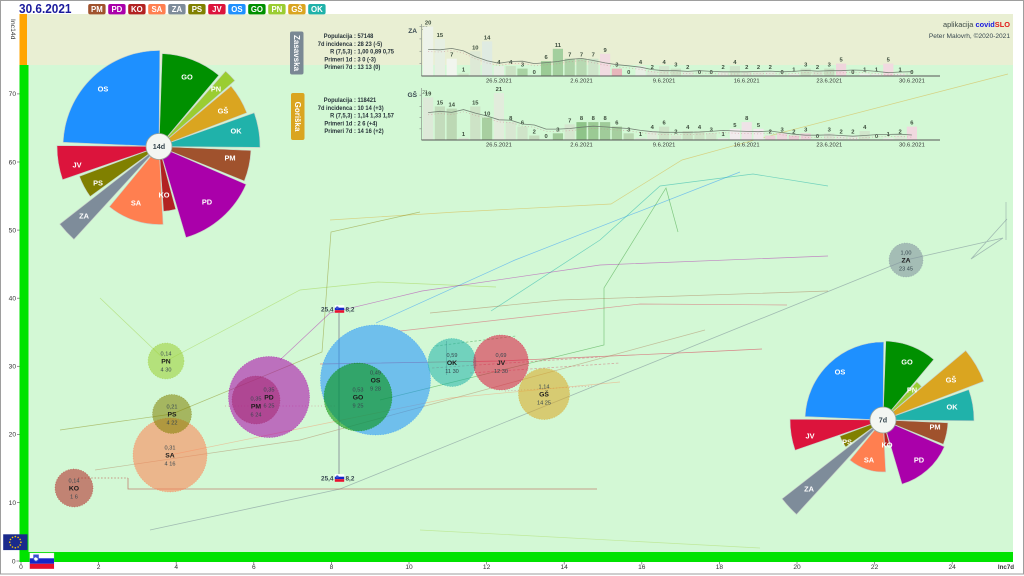 This screenshot has width=1024, height=576. I want to click on svg-text: 70, so click(13, 94).